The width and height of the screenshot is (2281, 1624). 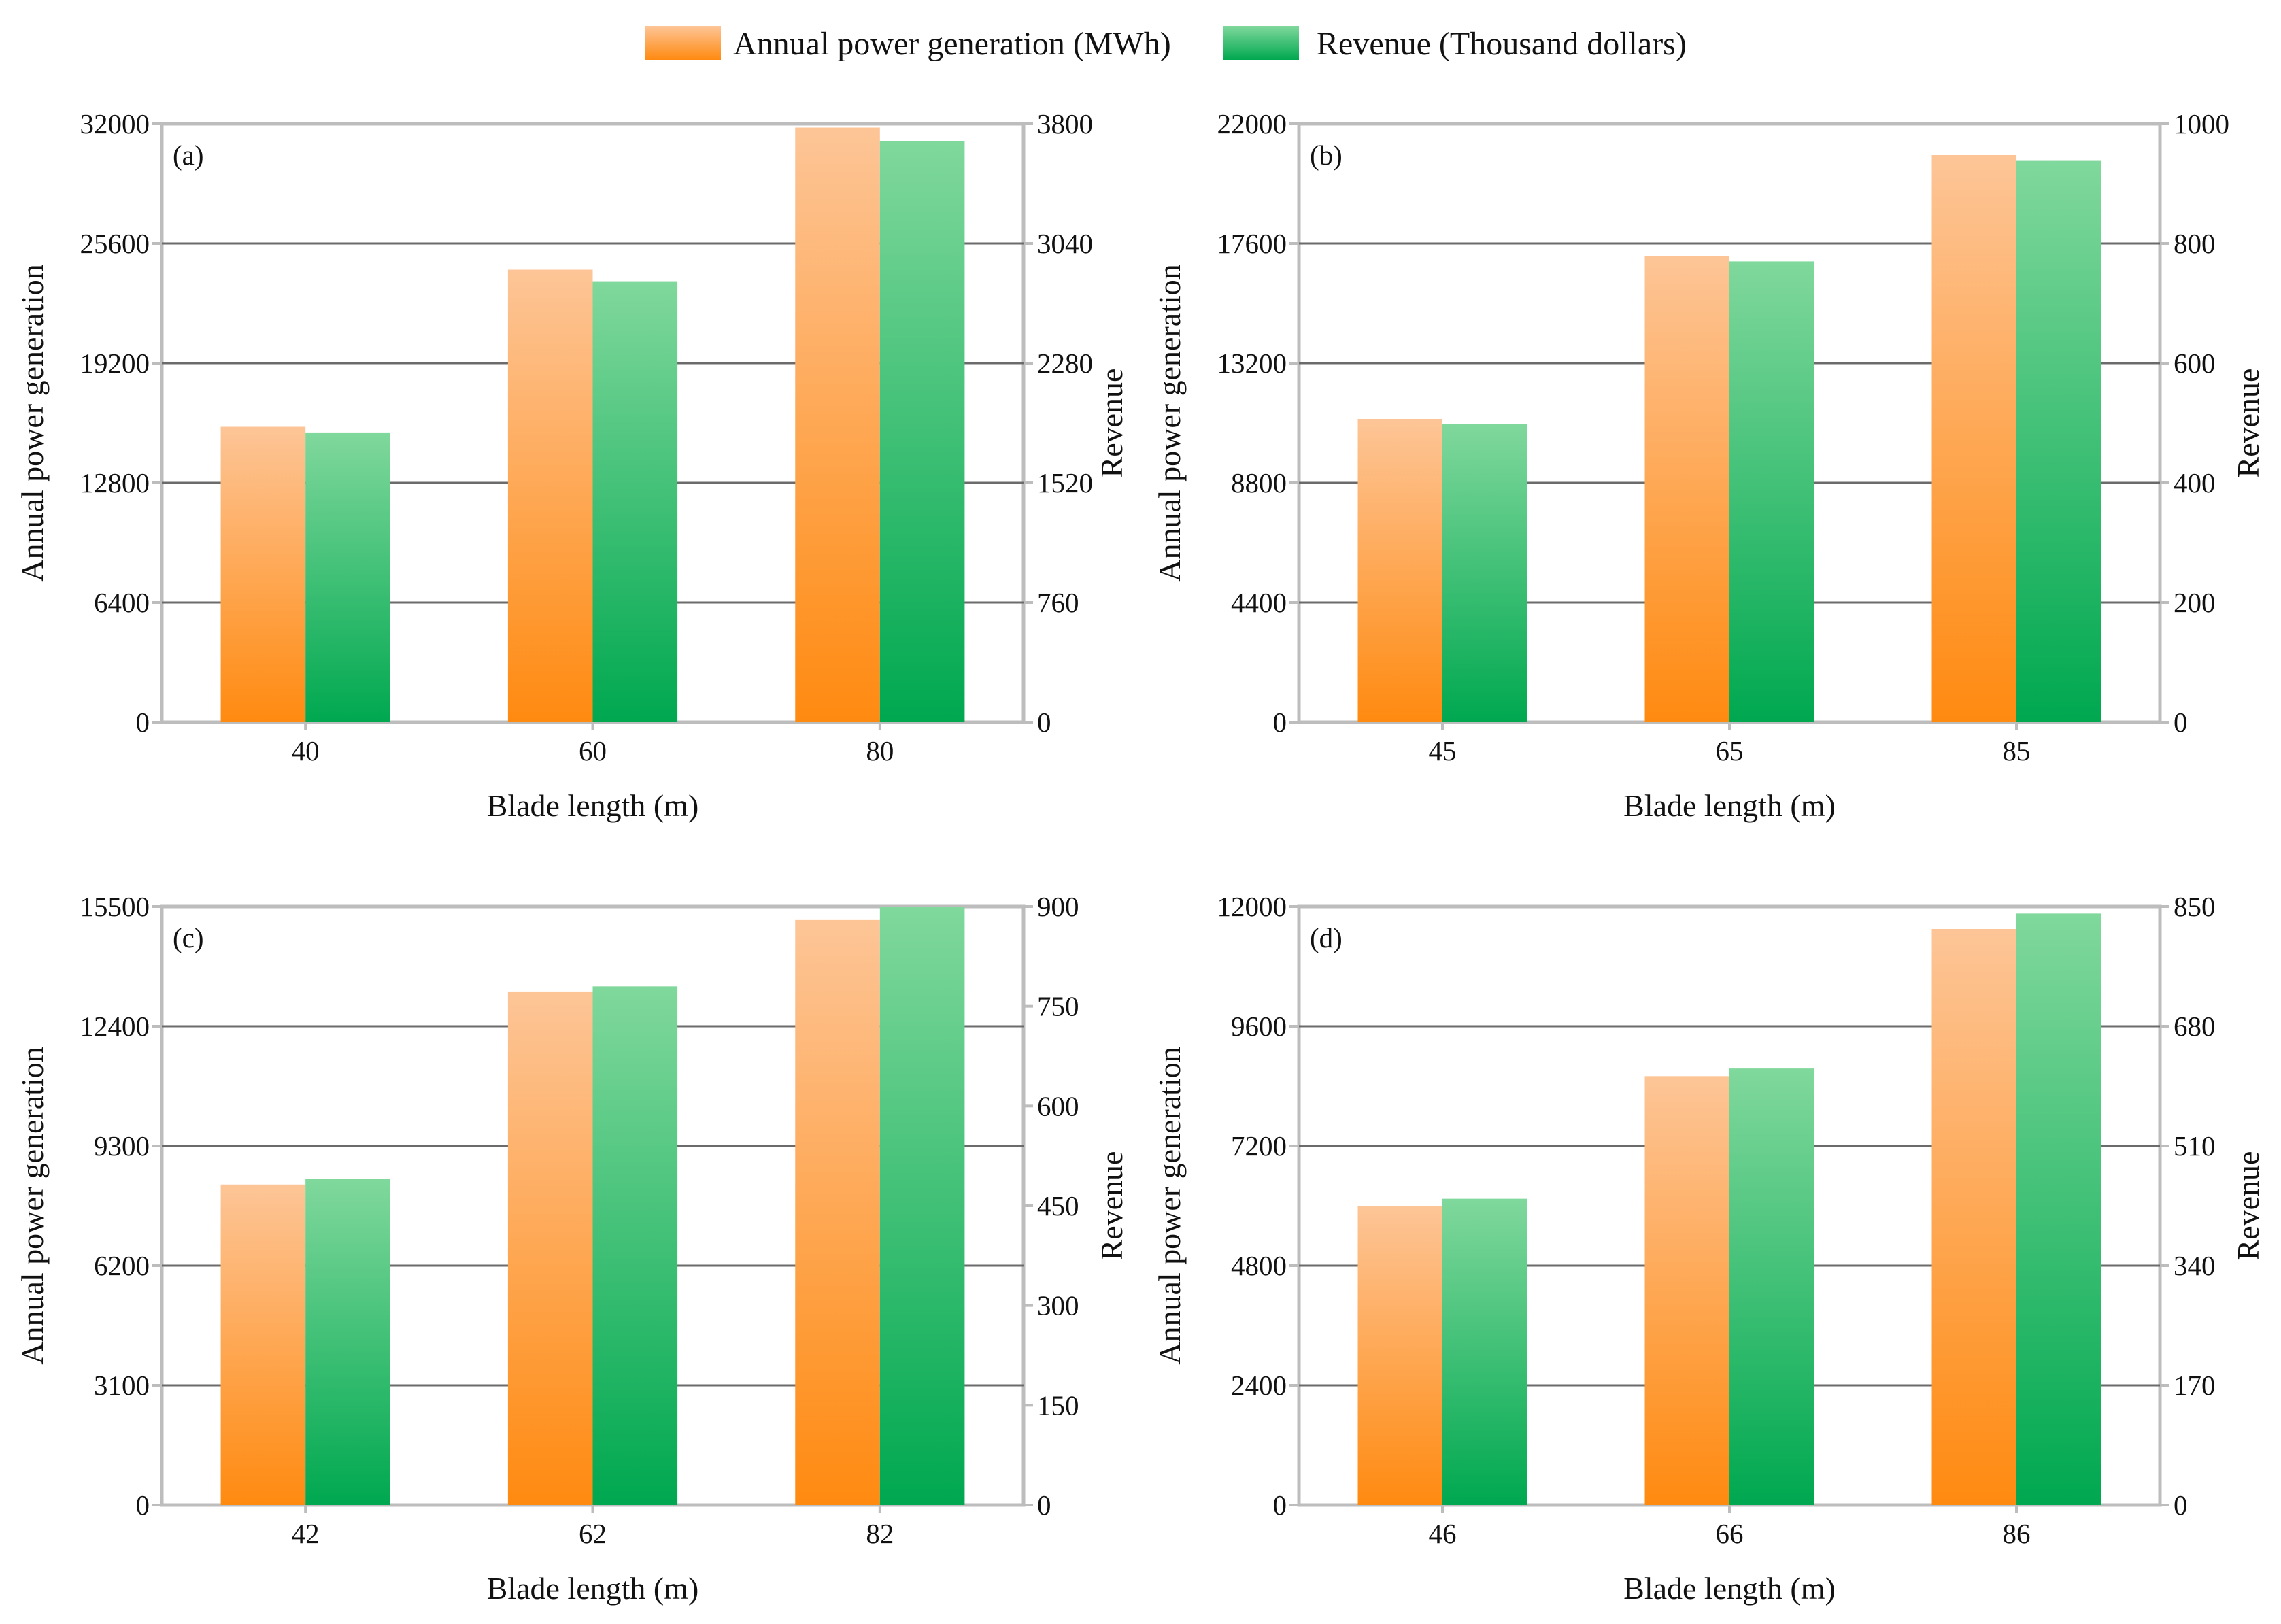 I want to click on right-tick-label: 3800, so click(x=1065, y=123).